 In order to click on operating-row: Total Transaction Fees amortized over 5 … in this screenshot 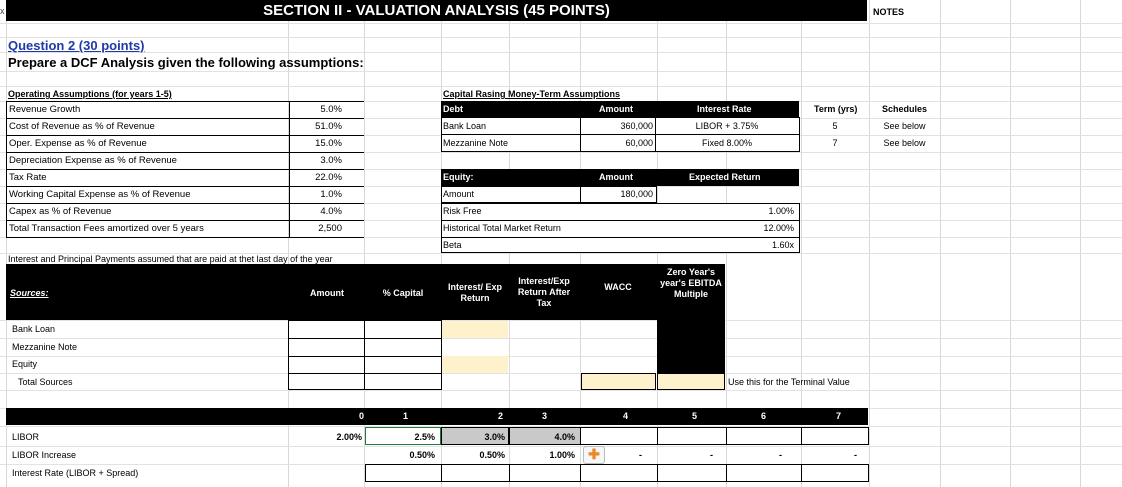, I will do `click(185, 229)`.